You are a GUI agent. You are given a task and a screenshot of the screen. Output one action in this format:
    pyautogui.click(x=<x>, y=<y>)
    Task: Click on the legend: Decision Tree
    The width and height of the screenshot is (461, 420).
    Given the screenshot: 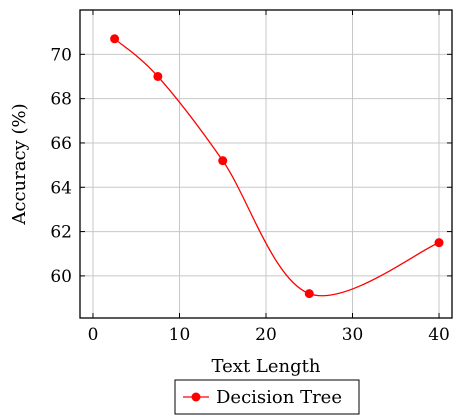 What is the action you would take?
    pyautogui.click(x=267, y=397)
    